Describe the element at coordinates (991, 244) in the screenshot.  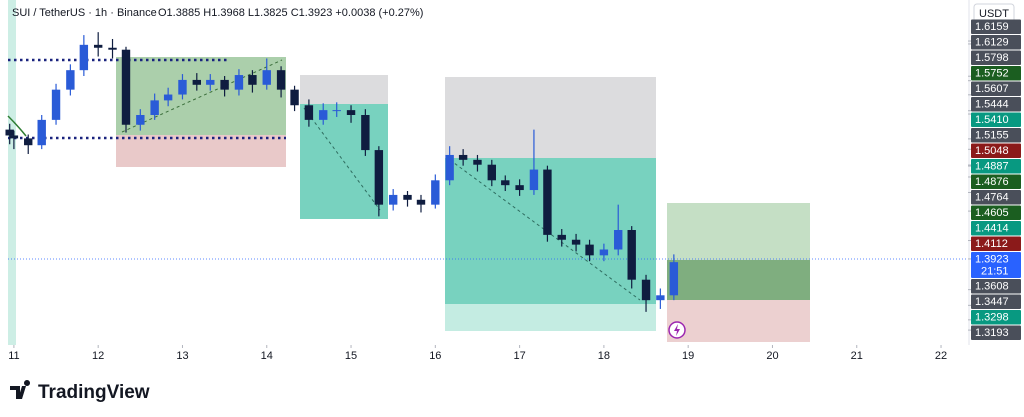
I see `y-tick-label: 1.4112` at that location.